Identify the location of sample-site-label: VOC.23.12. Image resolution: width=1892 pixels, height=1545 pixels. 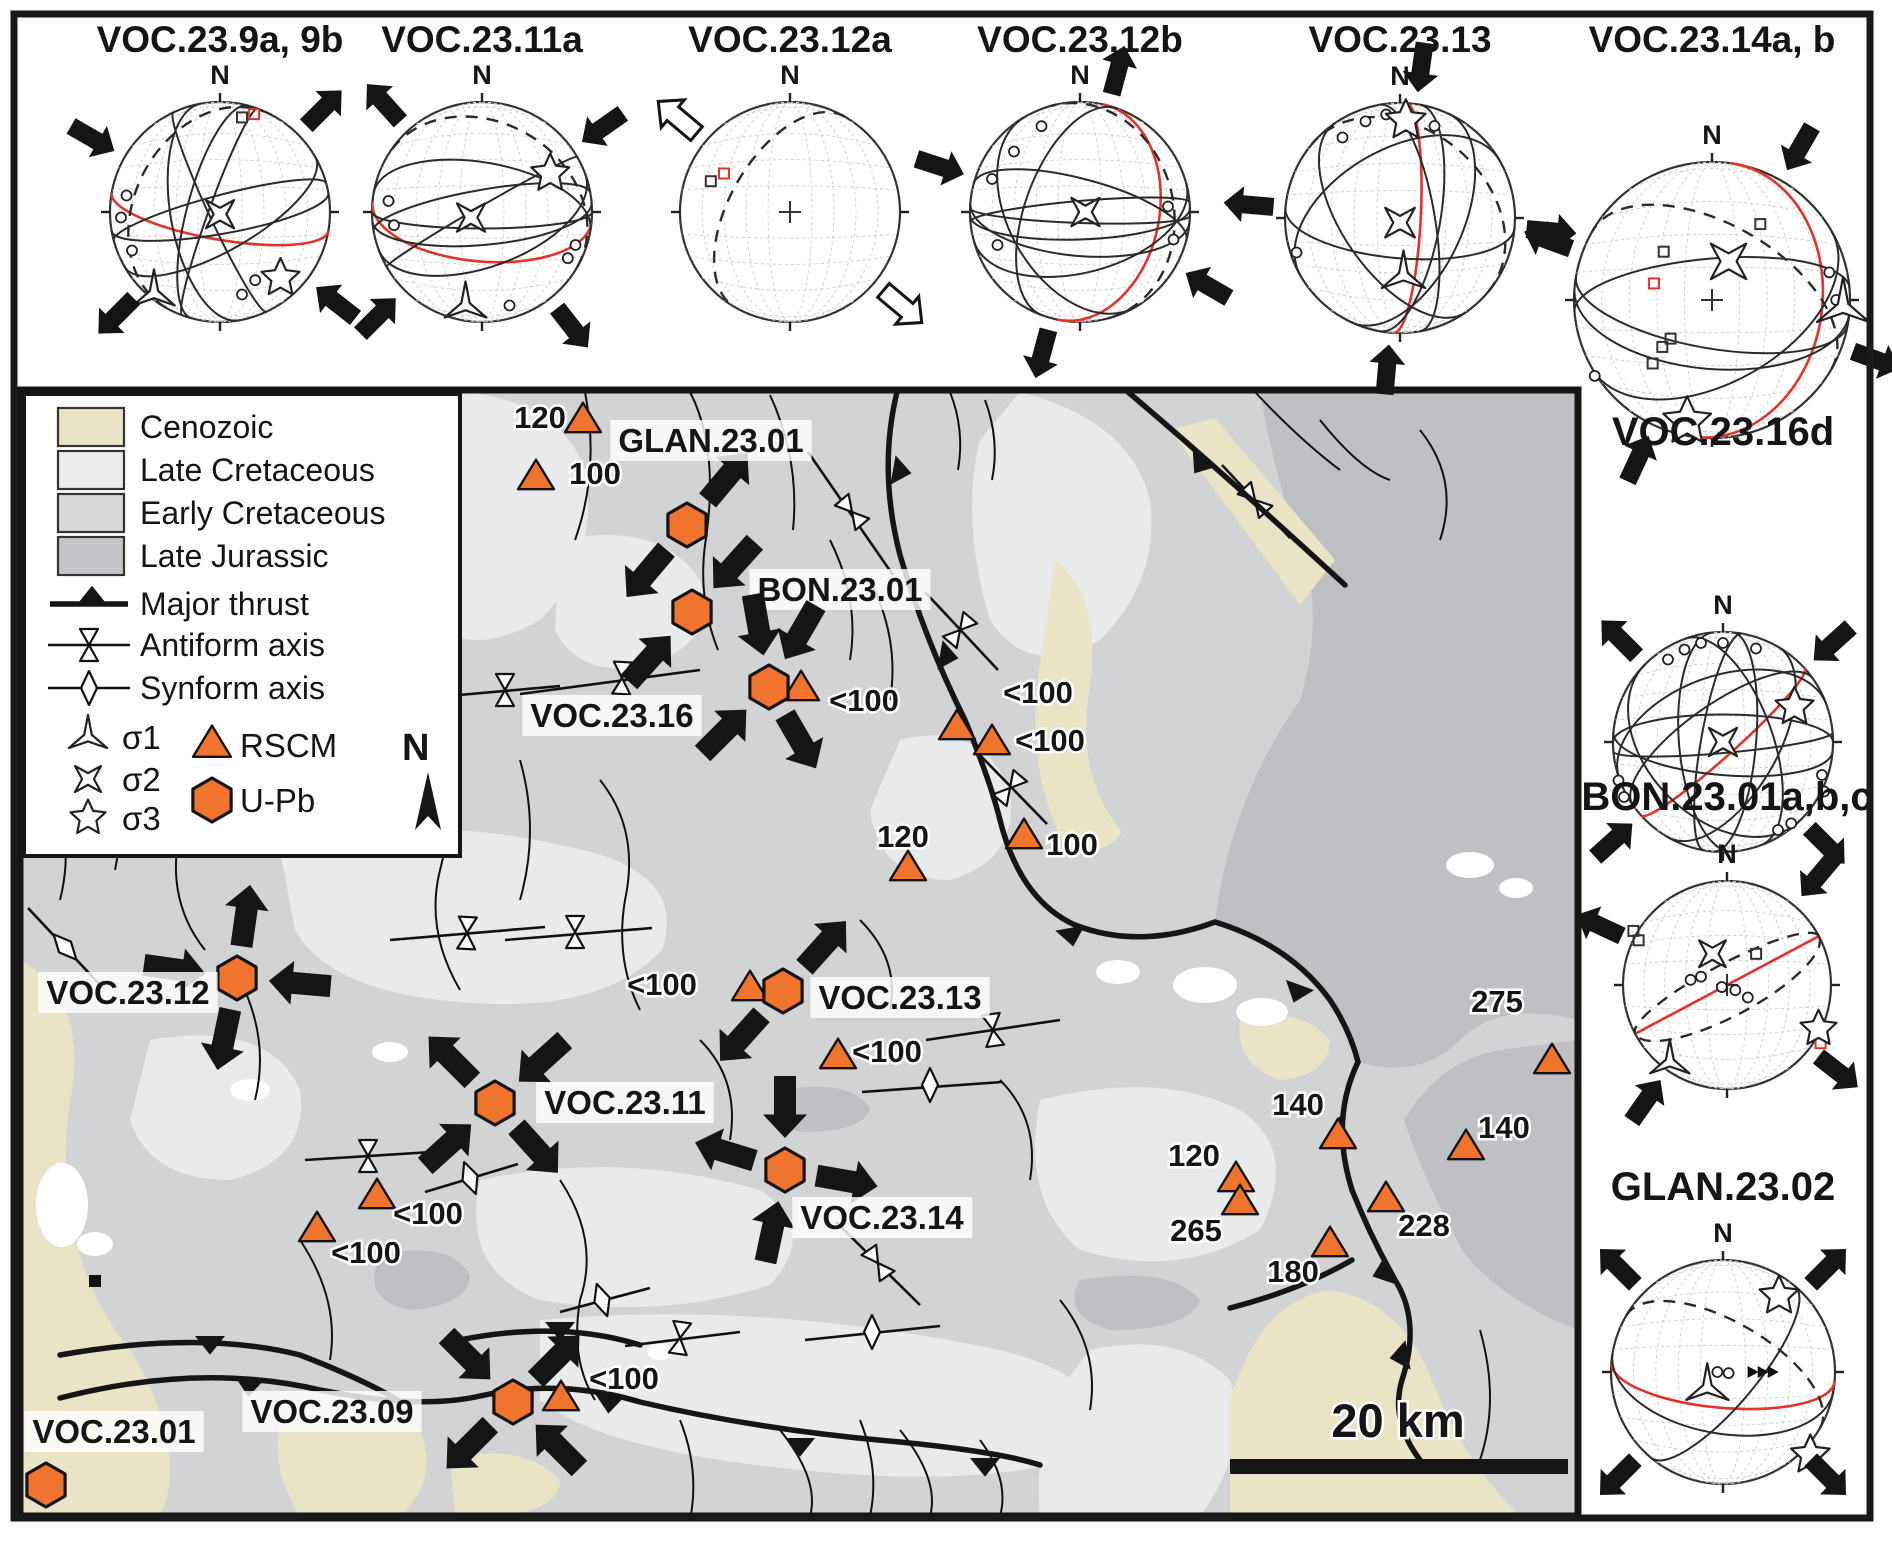
(127, 992).